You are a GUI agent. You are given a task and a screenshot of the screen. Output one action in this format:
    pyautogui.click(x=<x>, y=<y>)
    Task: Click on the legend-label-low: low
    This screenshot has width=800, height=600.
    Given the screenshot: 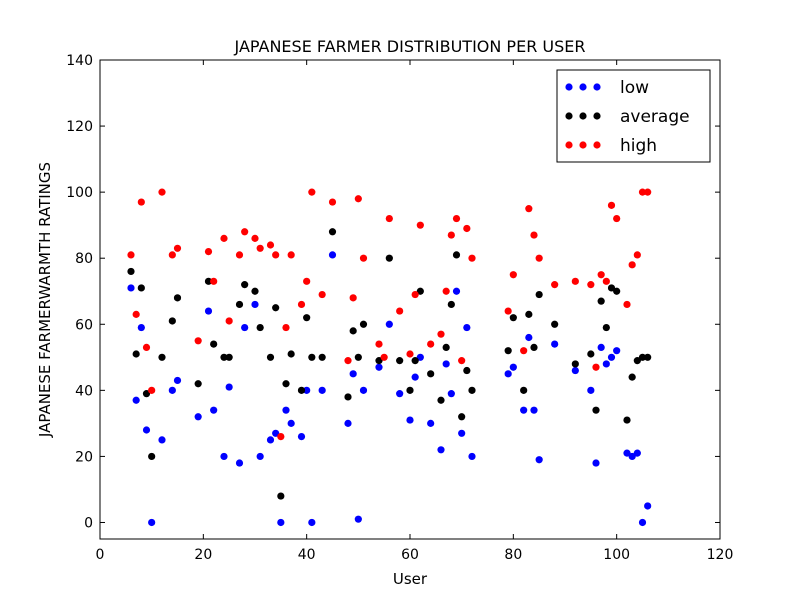 What is the action you would take?
    pyautogui.click(x=634, y=88)
    